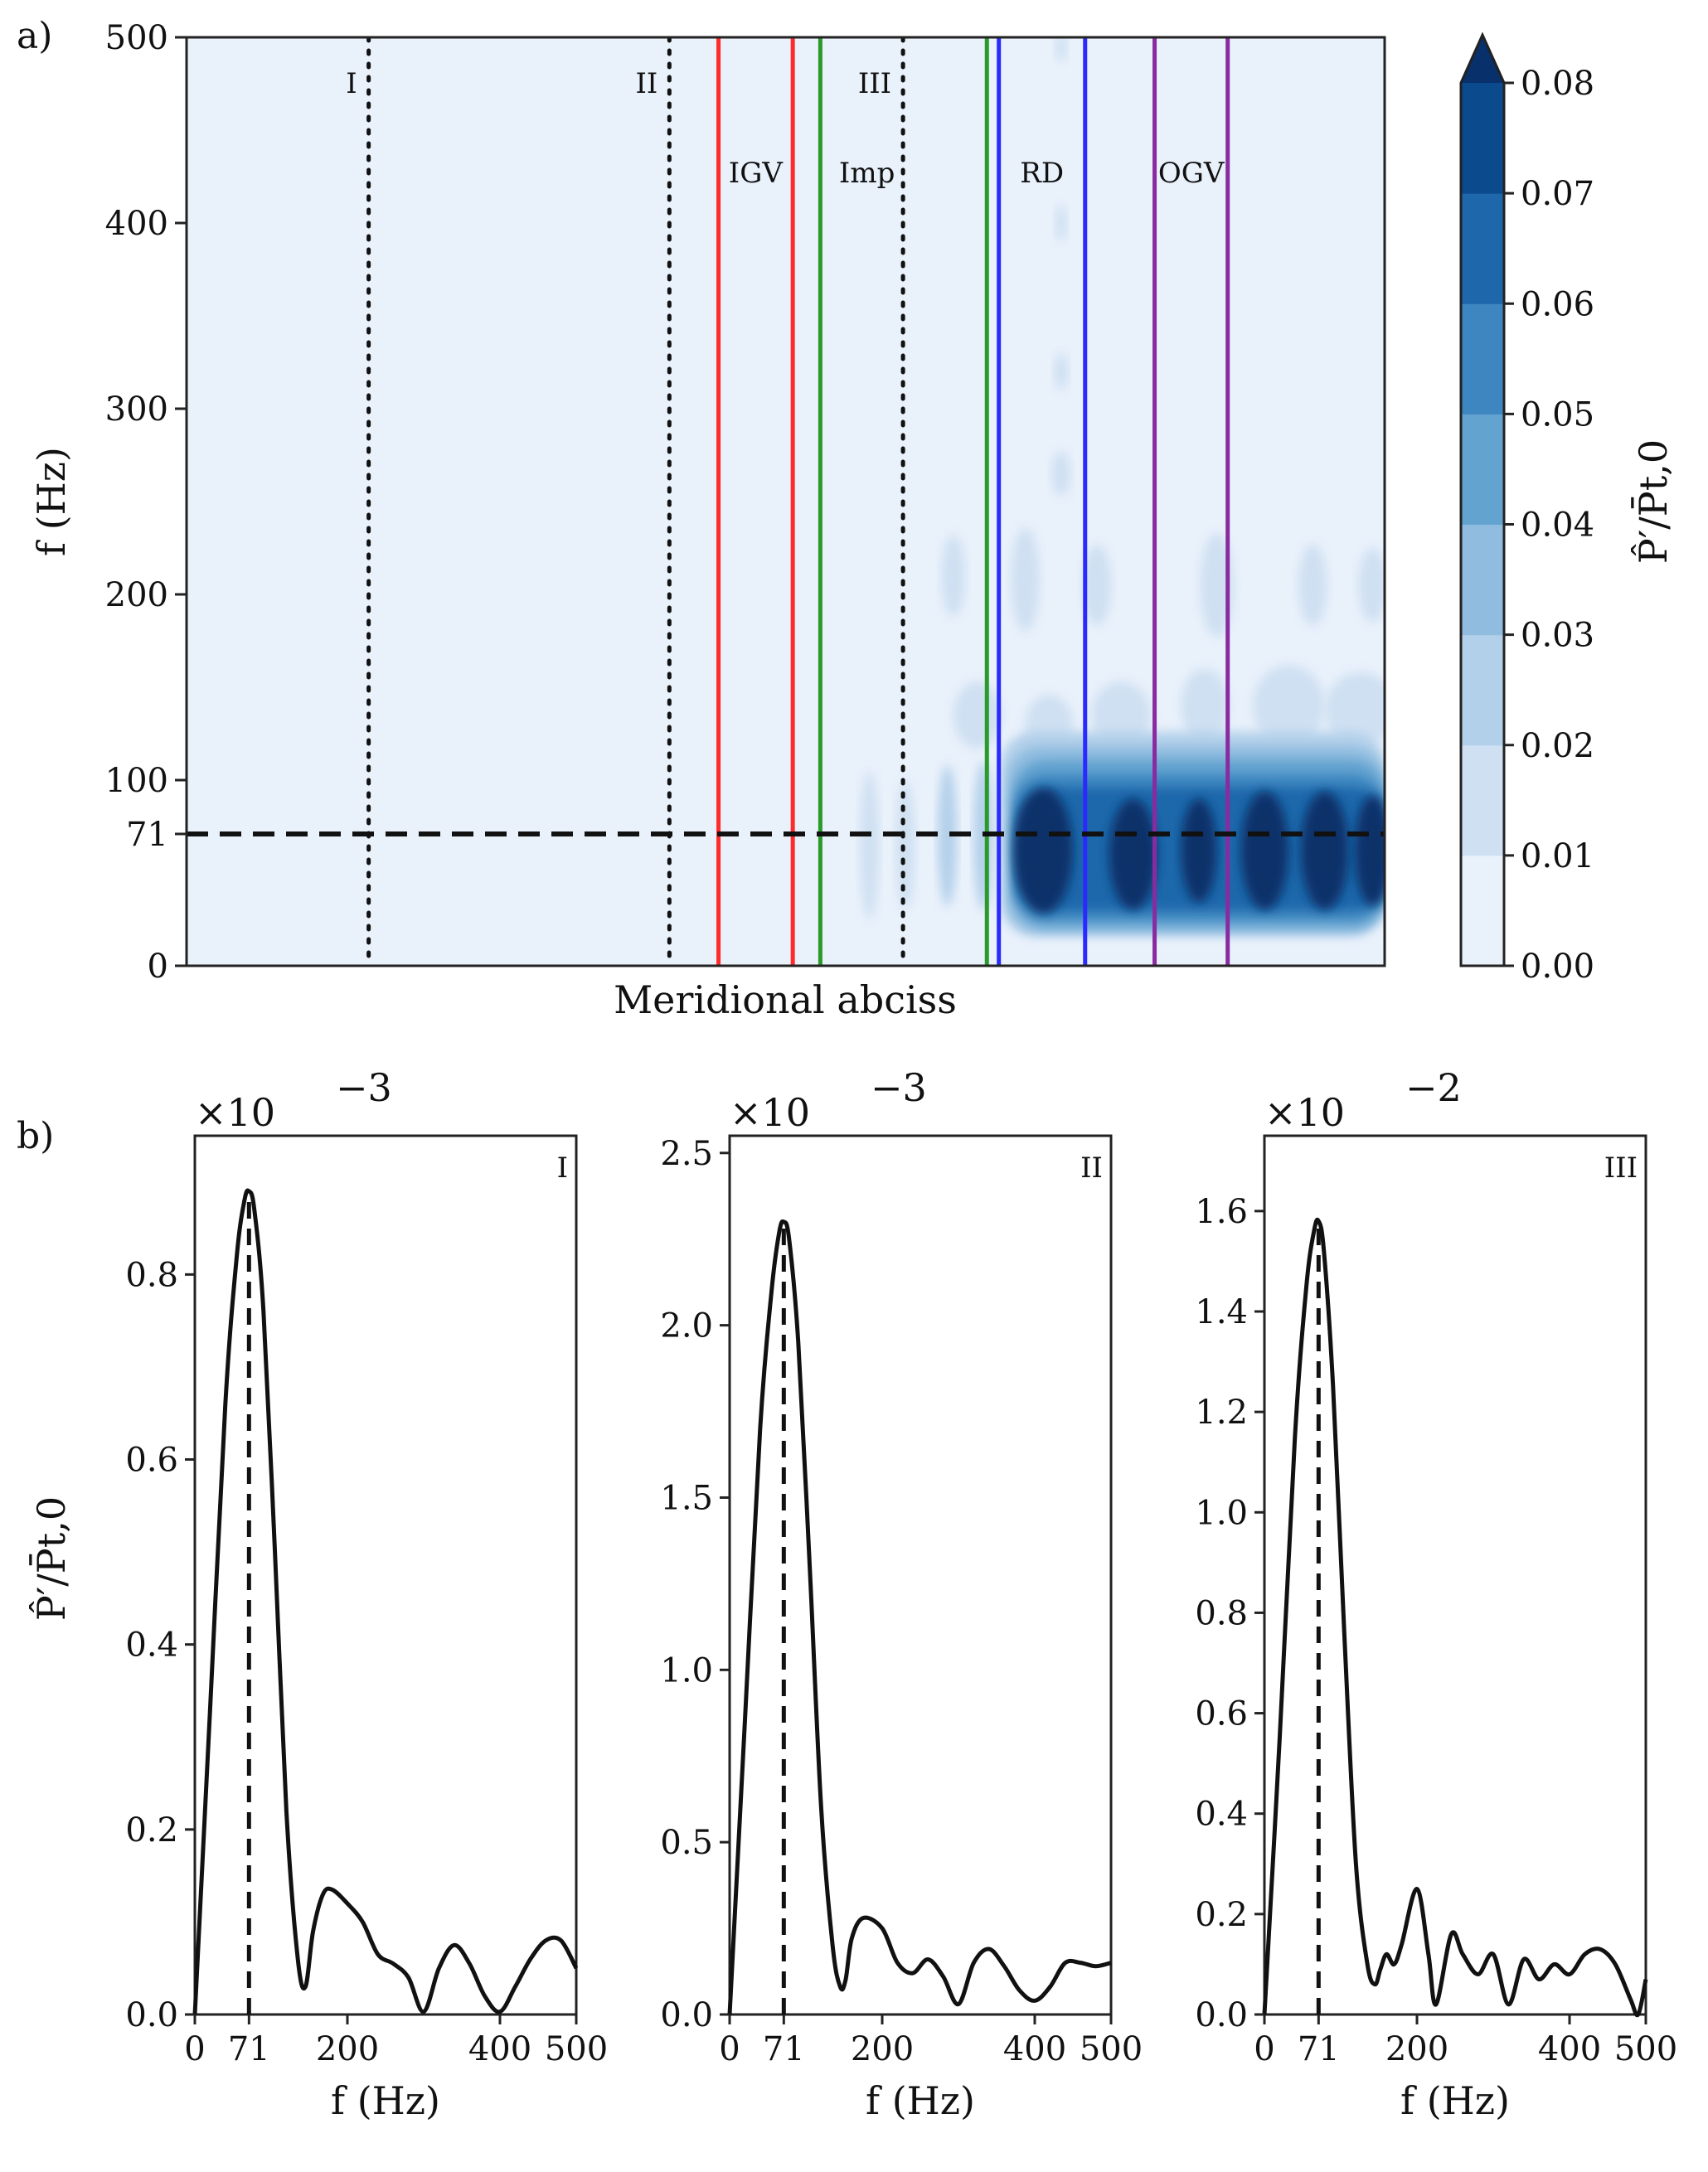  Describe the element at coordinates (158, 967) in the screenshot. I see `y-tick-label: 0` at that location.